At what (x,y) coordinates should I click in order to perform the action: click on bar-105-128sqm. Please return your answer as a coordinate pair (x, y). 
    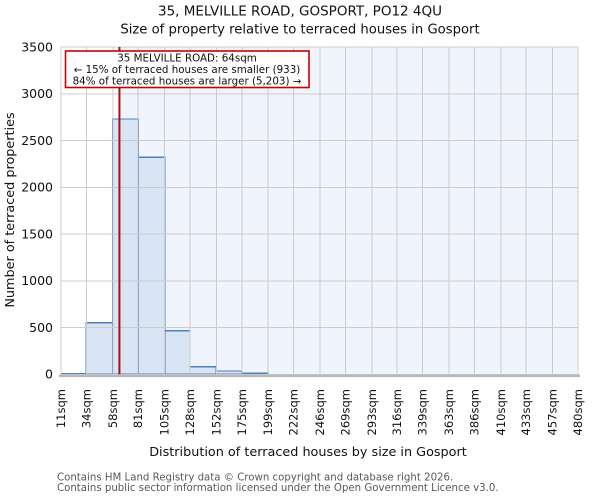
    Looking at the image, I should click on (177, 352).